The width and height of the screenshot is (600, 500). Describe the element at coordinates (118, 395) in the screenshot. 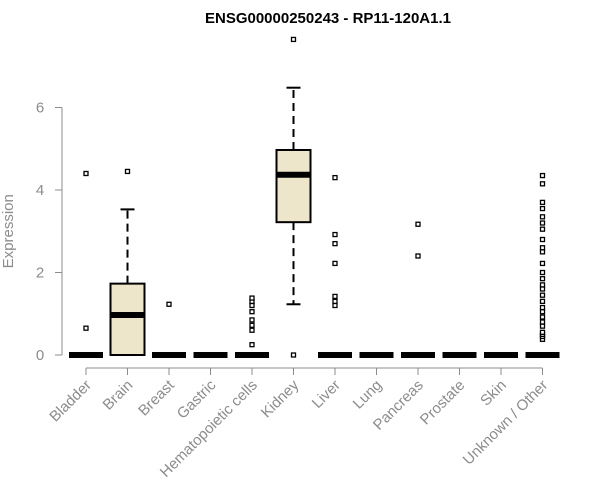

I see `x-category-label: Brain` at that location.